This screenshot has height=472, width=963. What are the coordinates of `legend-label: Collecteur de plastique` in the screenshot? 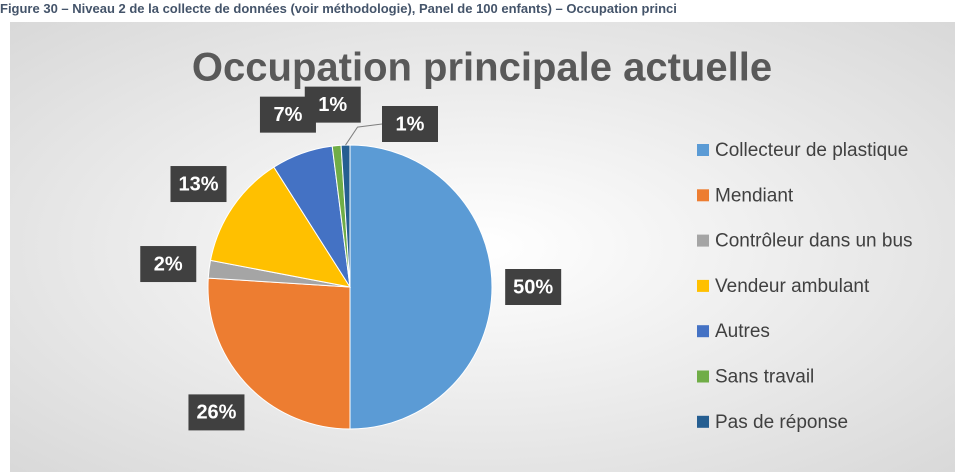 It's located at (811, 150).